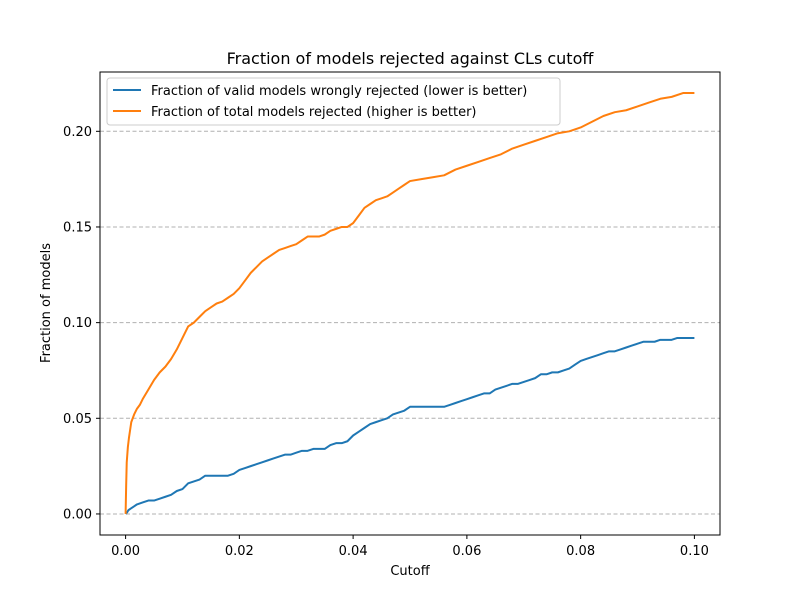  I want to click on y-tick-label: 0.00, so click(77, 514).